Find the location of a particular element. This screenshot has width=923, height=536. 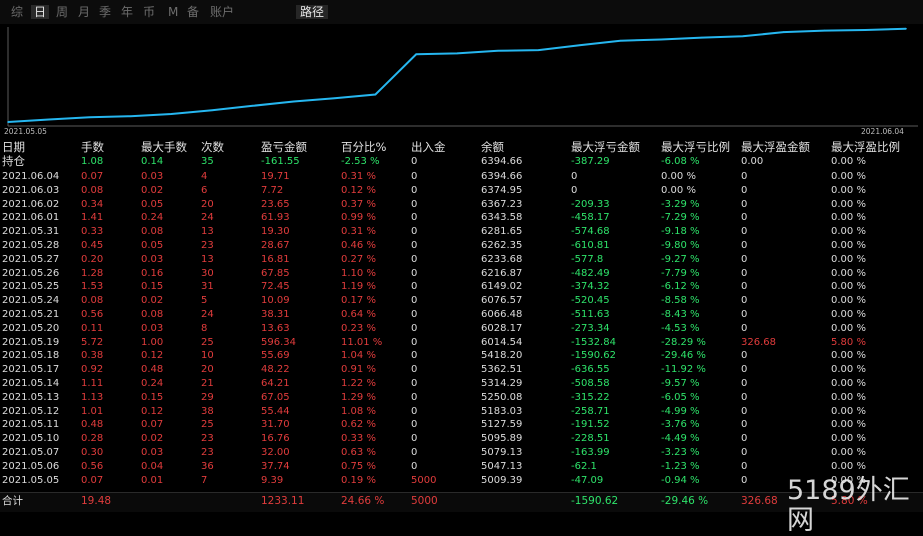

row-cell-pct: 0.17 % is located at coordinates (358, 300).